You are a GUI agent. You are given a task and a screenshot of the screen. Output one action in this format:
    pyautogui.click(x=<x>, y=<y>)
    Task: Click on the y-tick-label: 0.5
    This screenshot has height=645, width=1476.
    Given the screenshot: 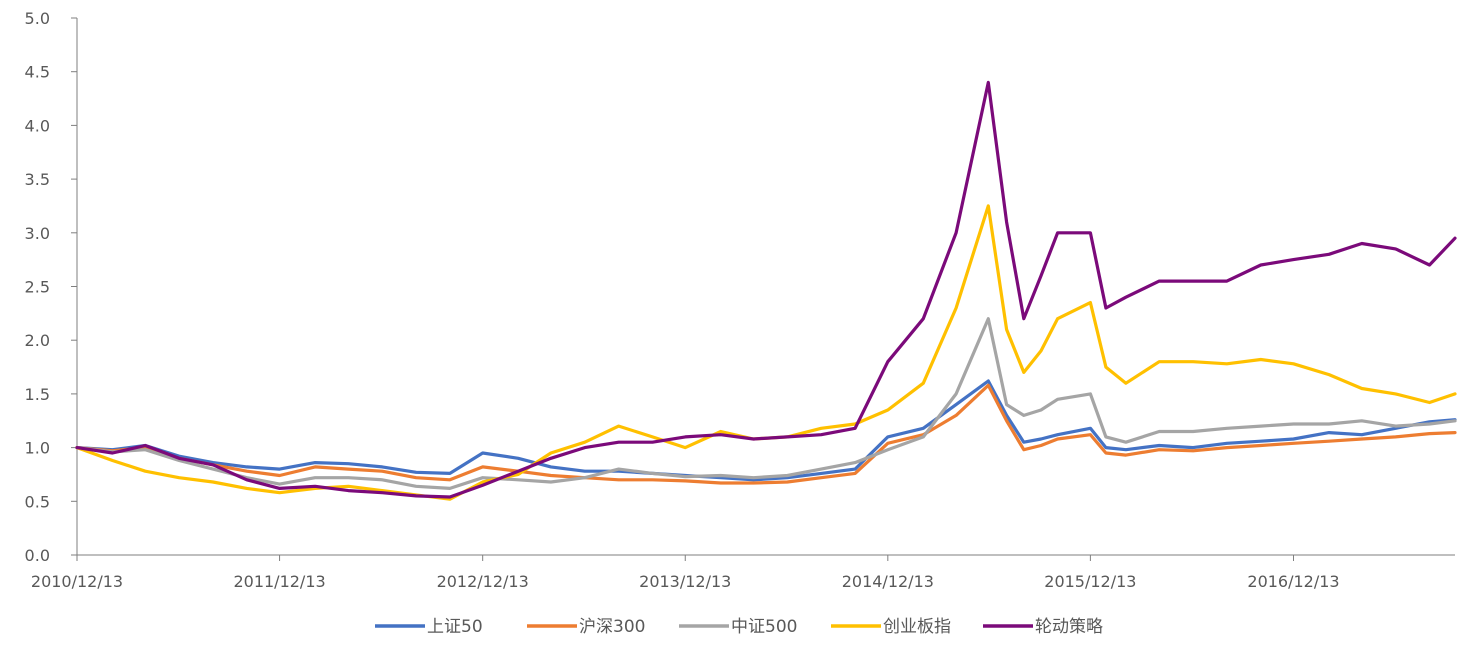 What is the action you would take?
    pyautogui.click(x=37, y=501)
    